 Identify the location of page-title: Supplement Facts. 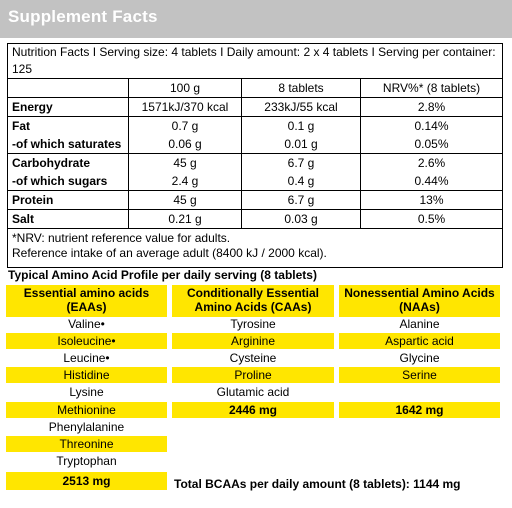
(83, 16).